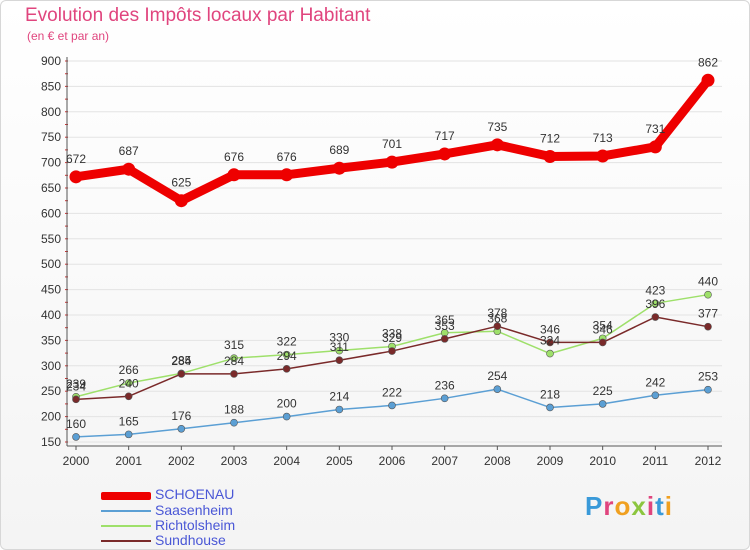 This screenshot has height=550, width=750. I want to click on data-label-saasenheim: 218, so click(550, 394).